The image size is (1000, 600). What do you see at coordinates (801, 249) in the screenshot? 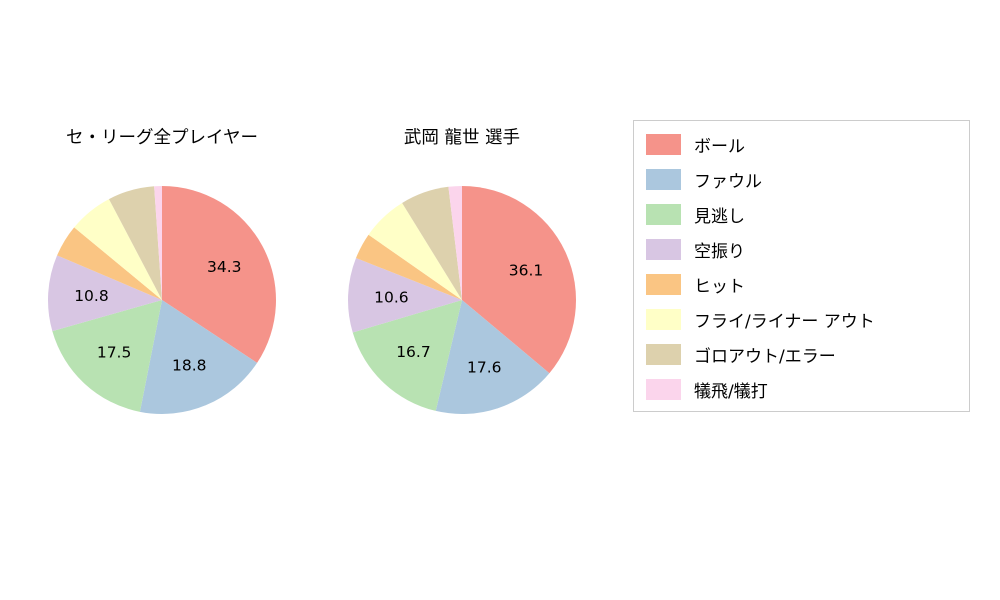
I see `legend-item: 空振り` at bounding box center [801, 249].